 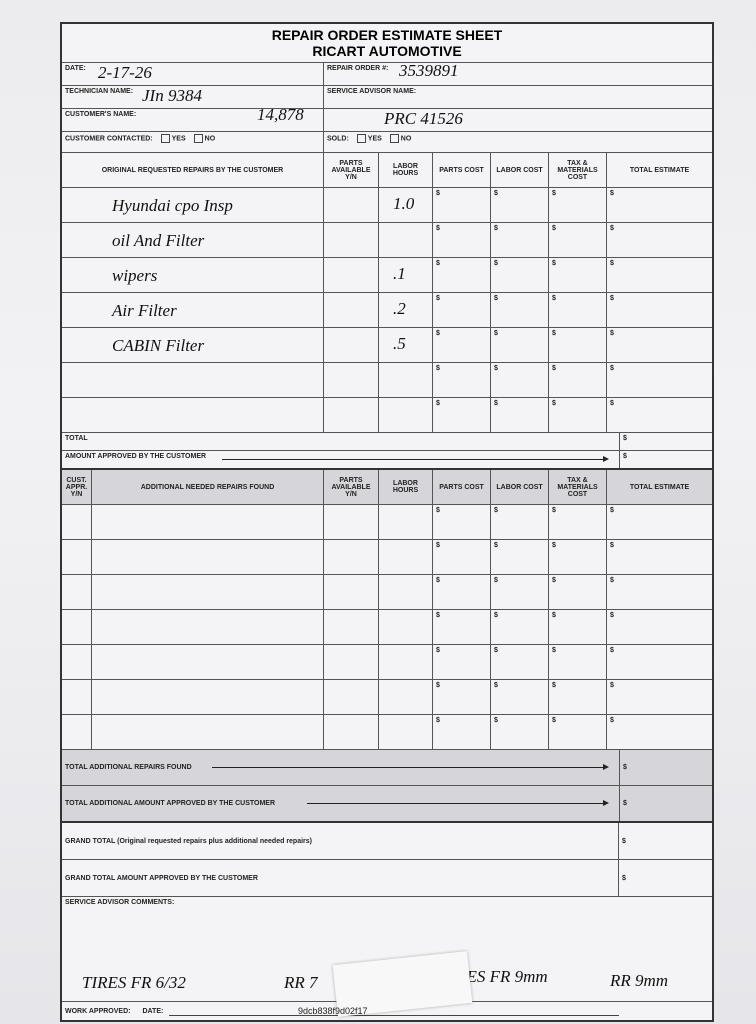 I want to click on date-signature-line, so click(x=394, y=1011).